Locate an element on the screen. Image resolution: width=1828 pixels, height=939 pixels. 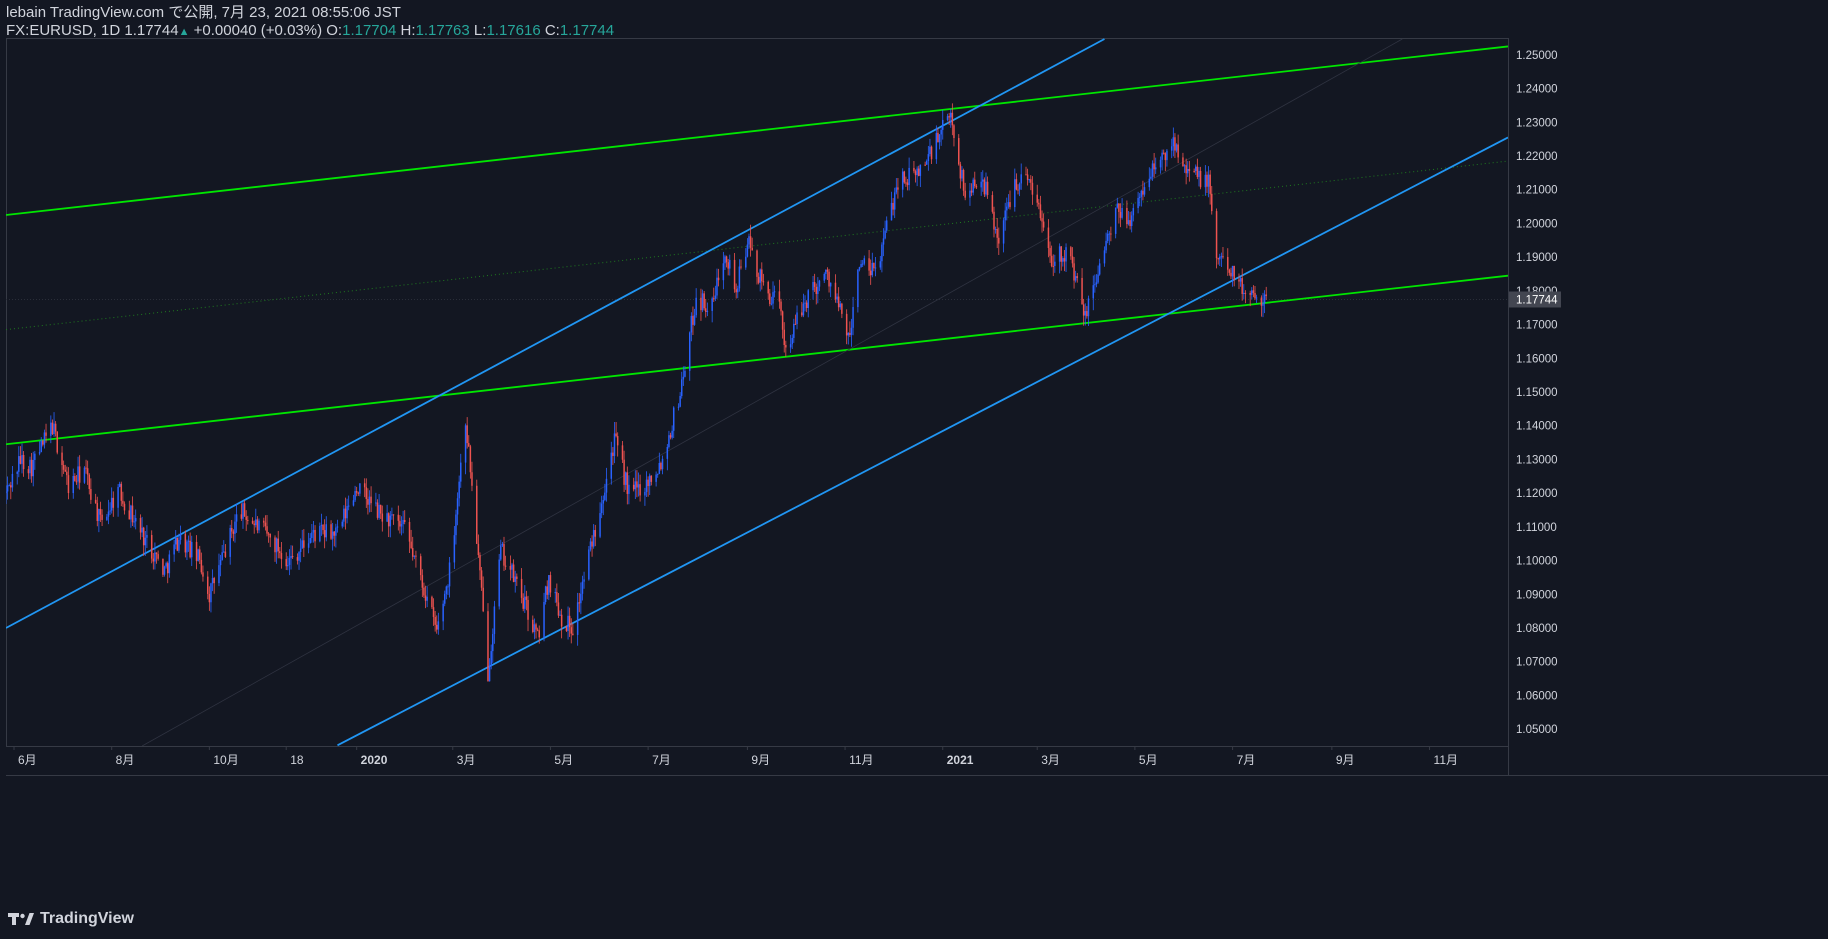
x-tick-label: 7月 is located at coordinates (1246, 760).